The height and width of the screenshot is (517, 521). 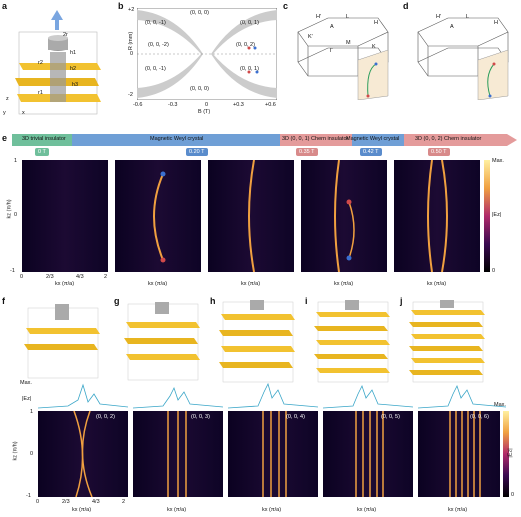 I want to click on panel-a-illustration, so click(x=58, y=62).